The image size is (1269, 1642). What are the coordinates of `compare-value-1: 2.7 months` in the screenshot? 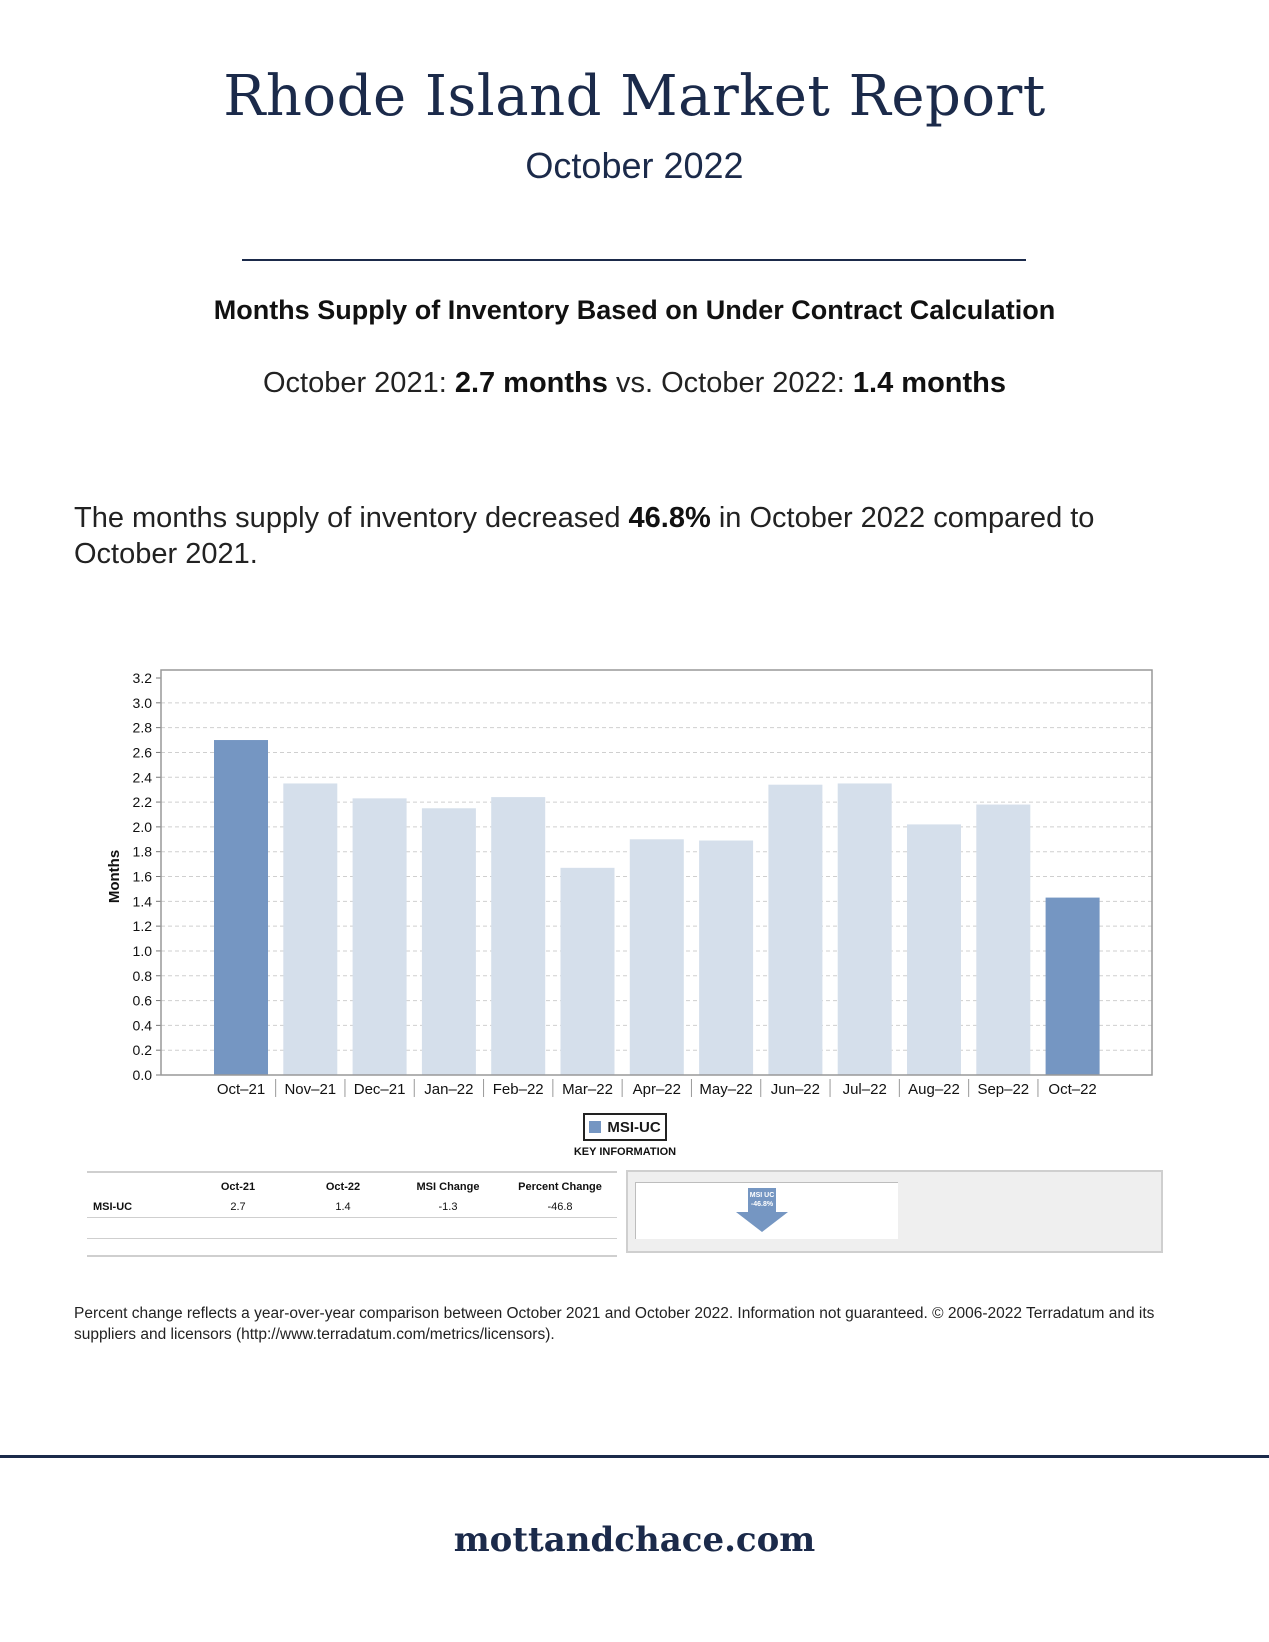 It's located at (531, 383).